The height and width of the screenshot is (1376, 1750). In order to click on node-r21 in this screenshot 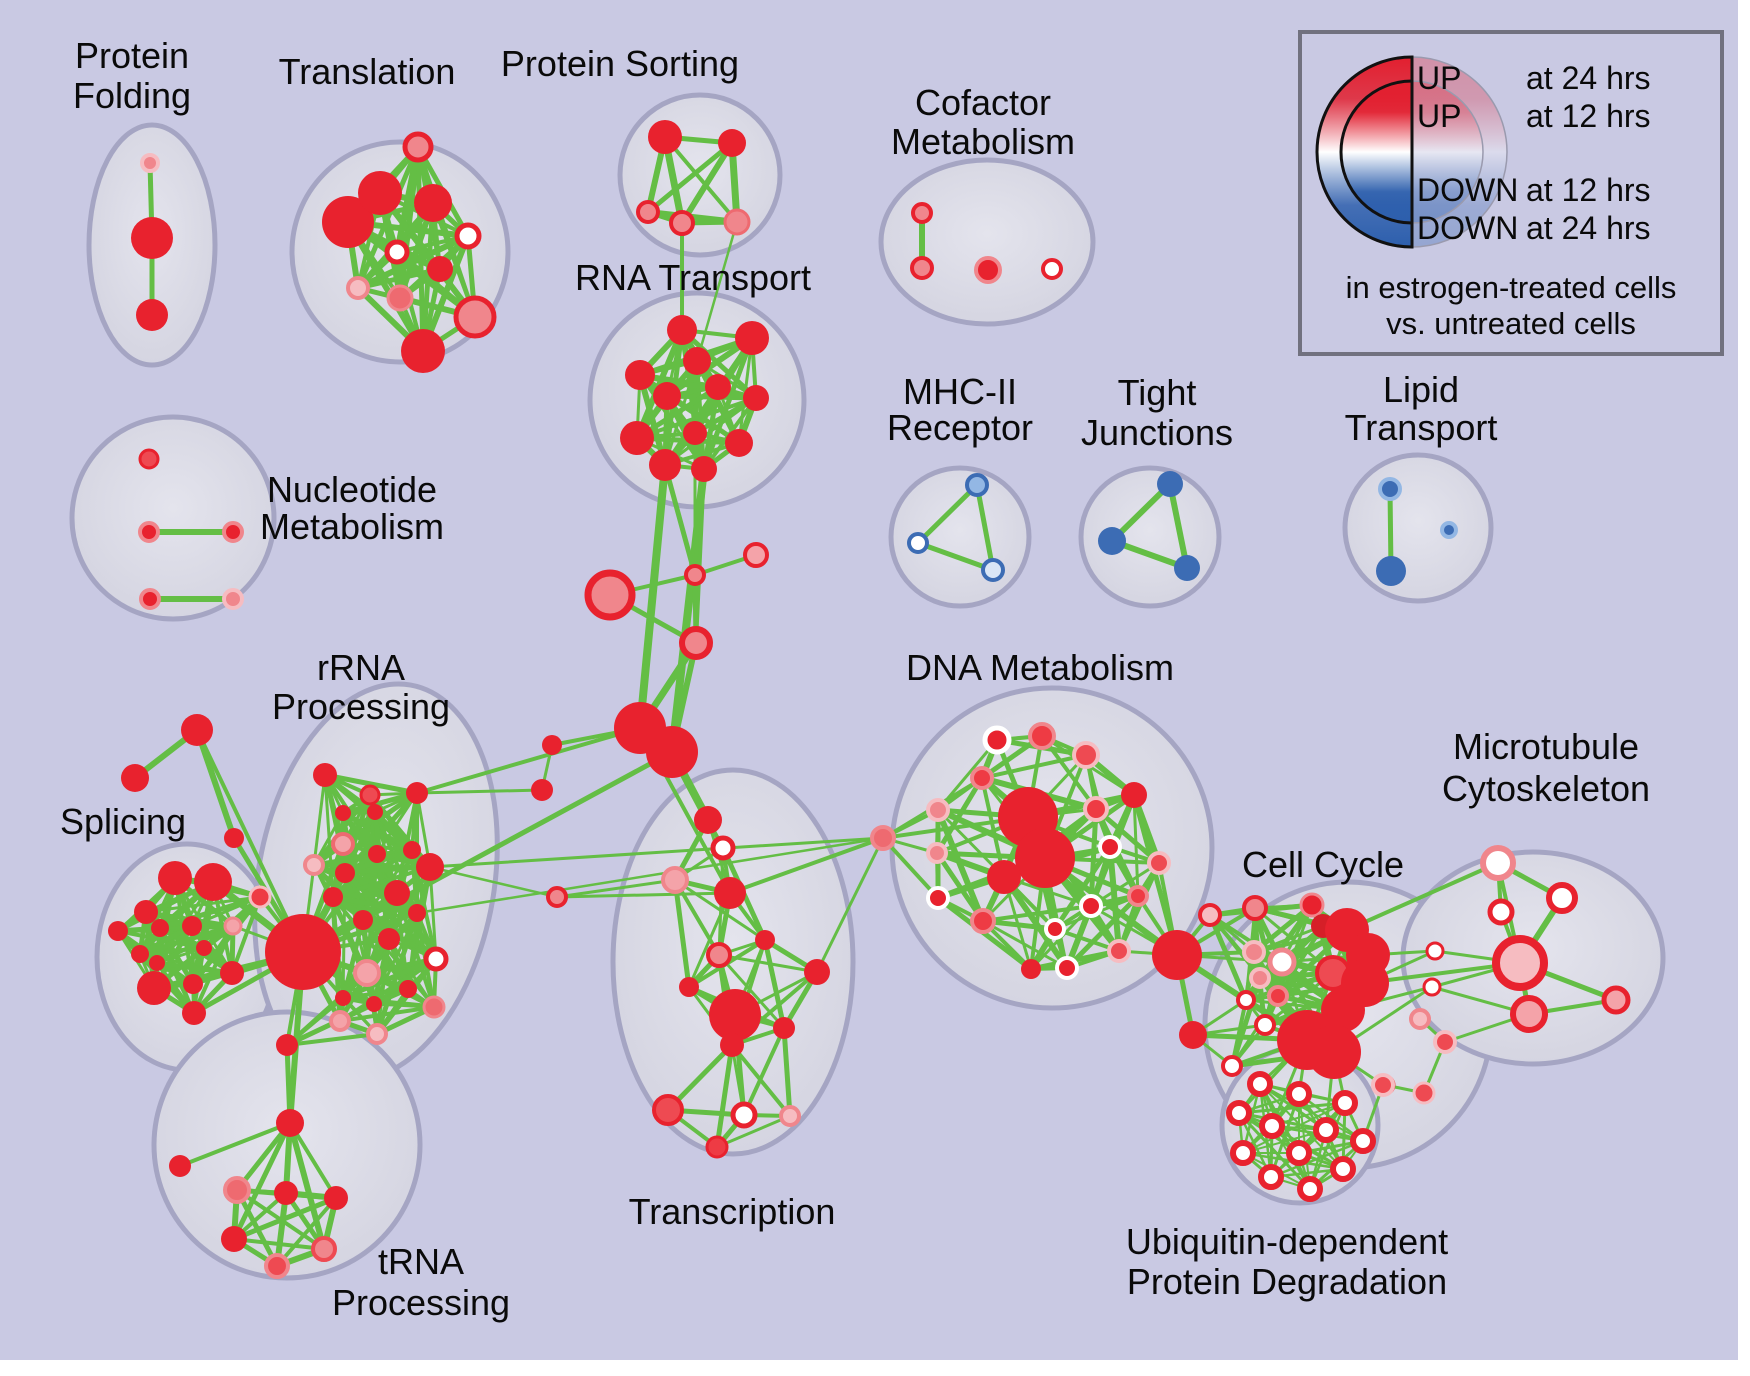, I will do `click(434, 1007)`.